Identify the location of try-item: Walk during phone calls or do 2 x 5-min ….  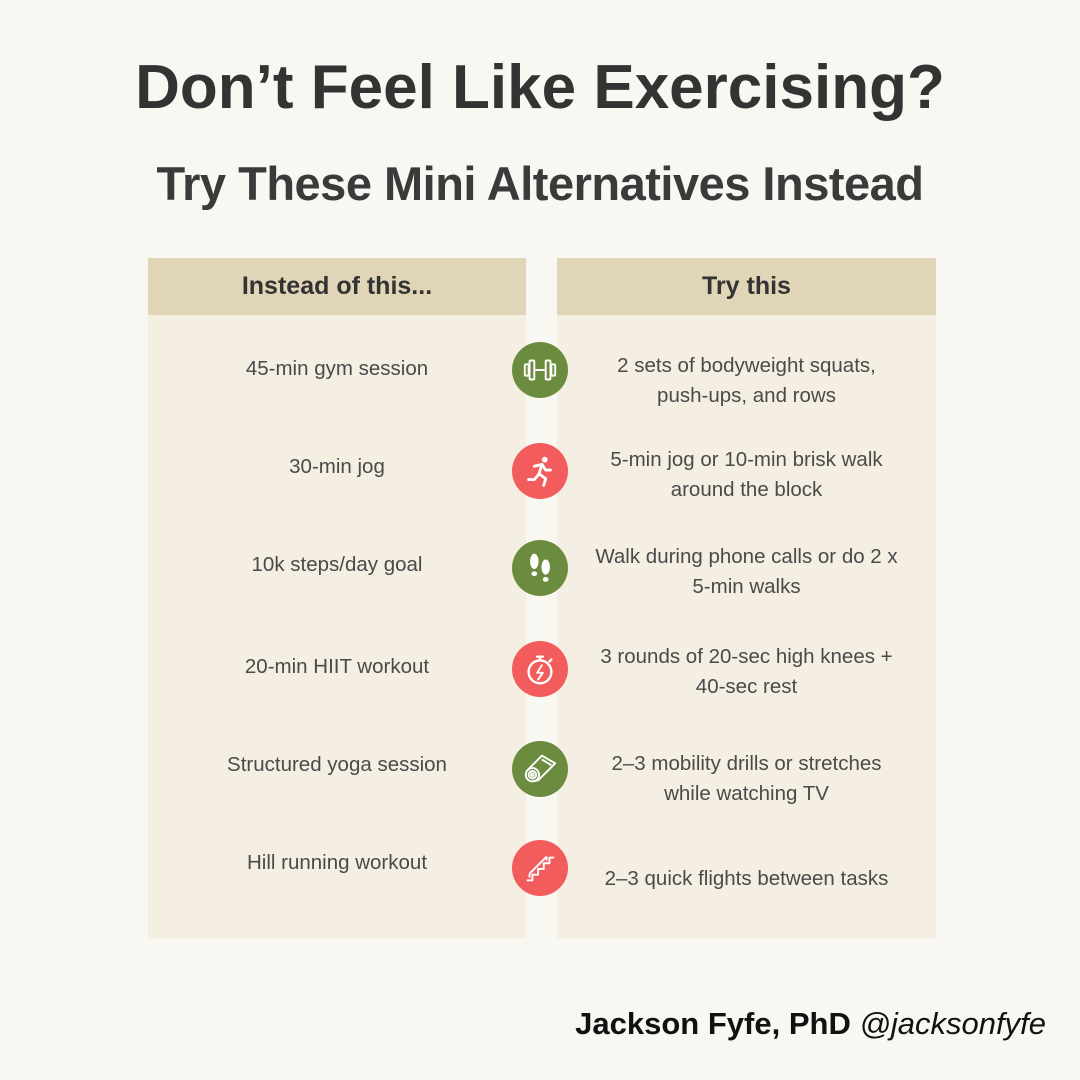
(746, 571).